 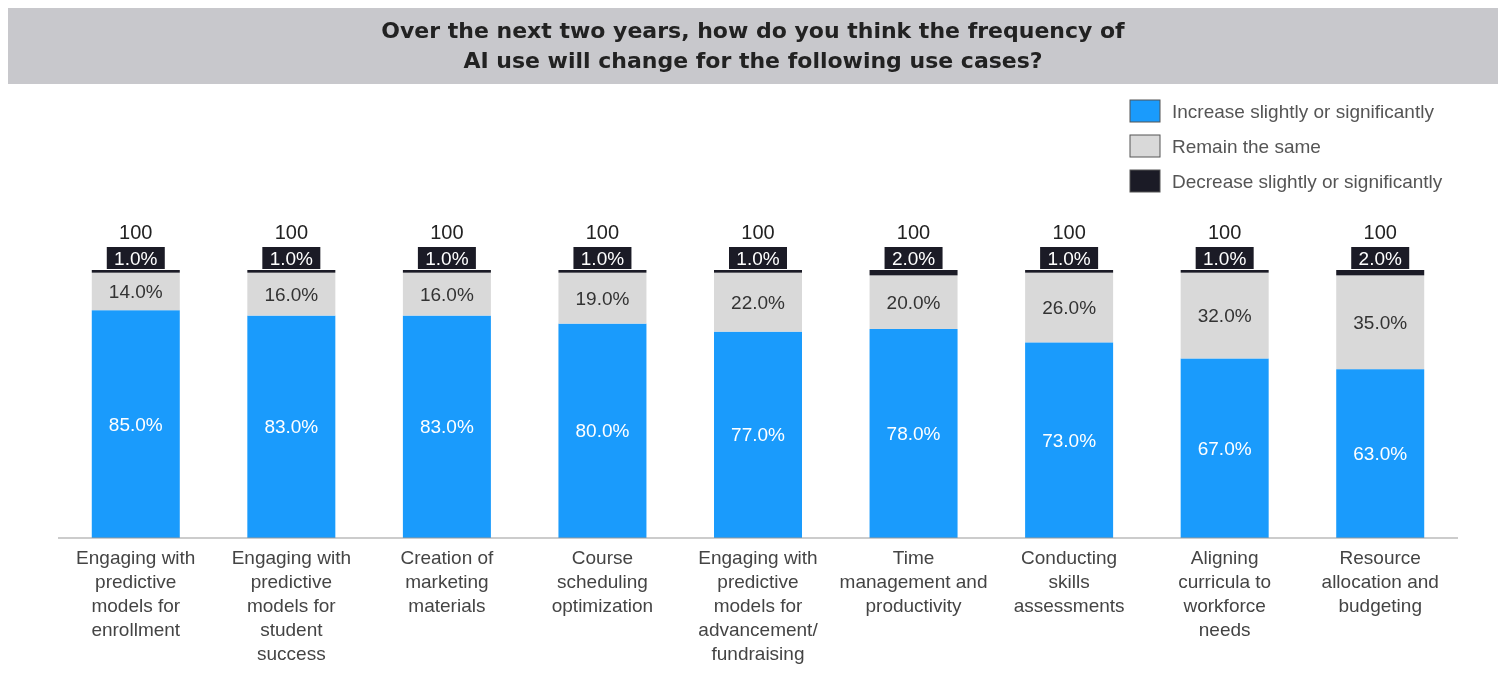 I want to click on data-label: 80.0%, so click(x=602, y=431).